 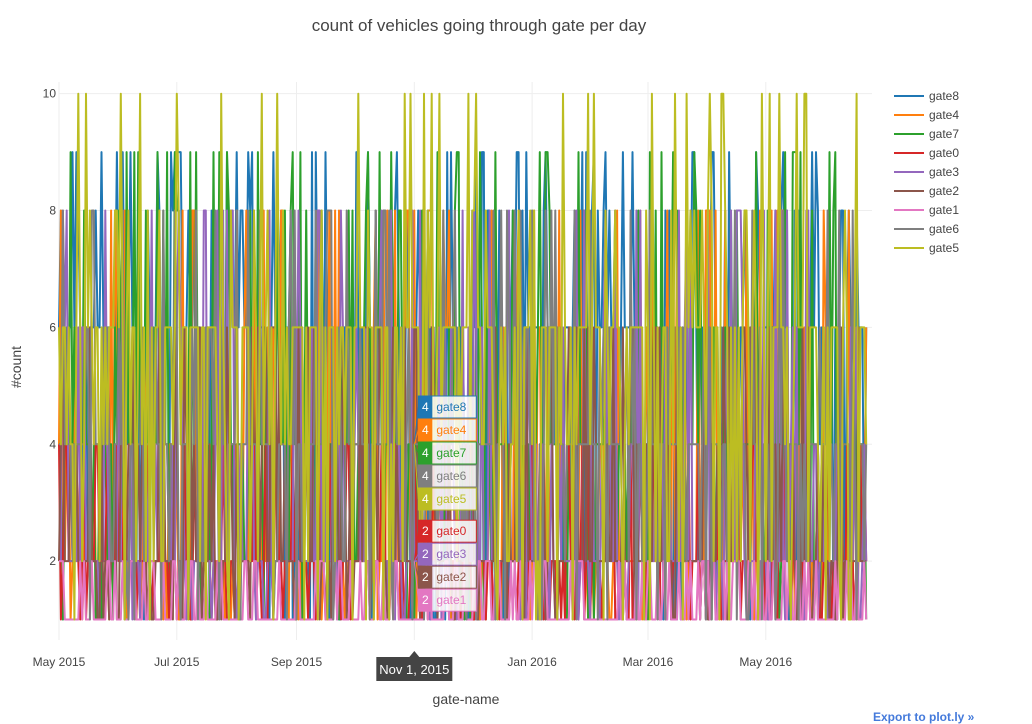 I want to click on x-tick-label: May 2015, so click(x=59, y=662).